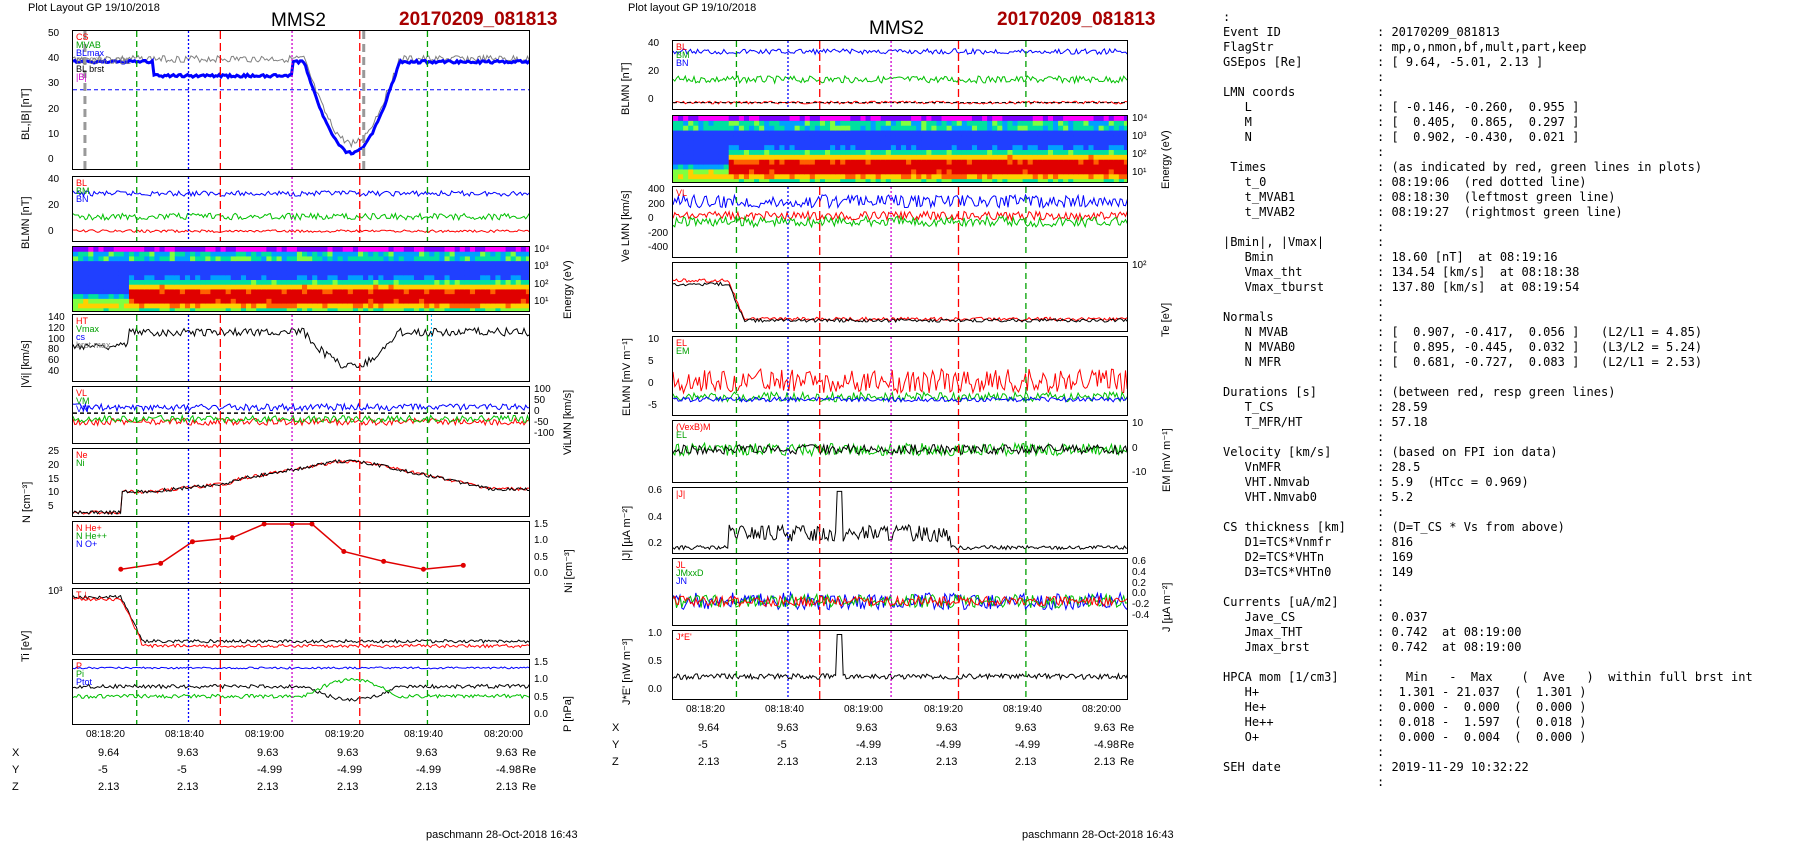 The width and height of the screenshot is (1804, 841). What do you see at coordinates (270, 770) in the screenshot?
I see `pos-row-value: -4.99` at bounding box center [270, 770].